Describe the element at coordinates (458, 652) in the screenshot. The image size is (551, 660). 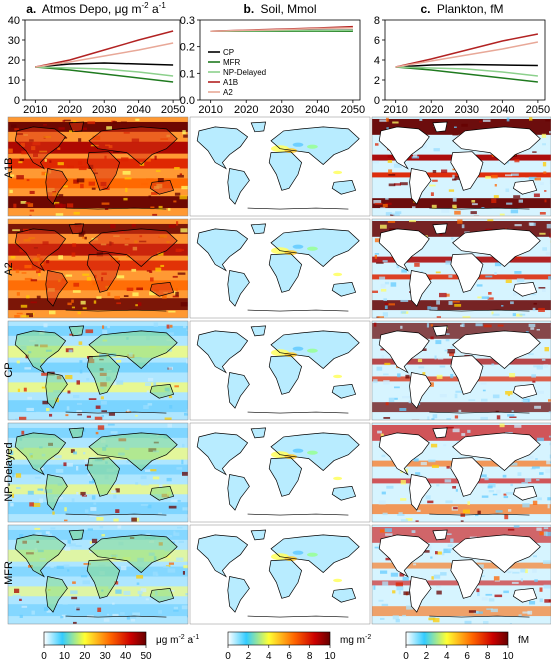
I see `colorbar-plankton-ticks: 0 2 4 6 8 10` at that location.